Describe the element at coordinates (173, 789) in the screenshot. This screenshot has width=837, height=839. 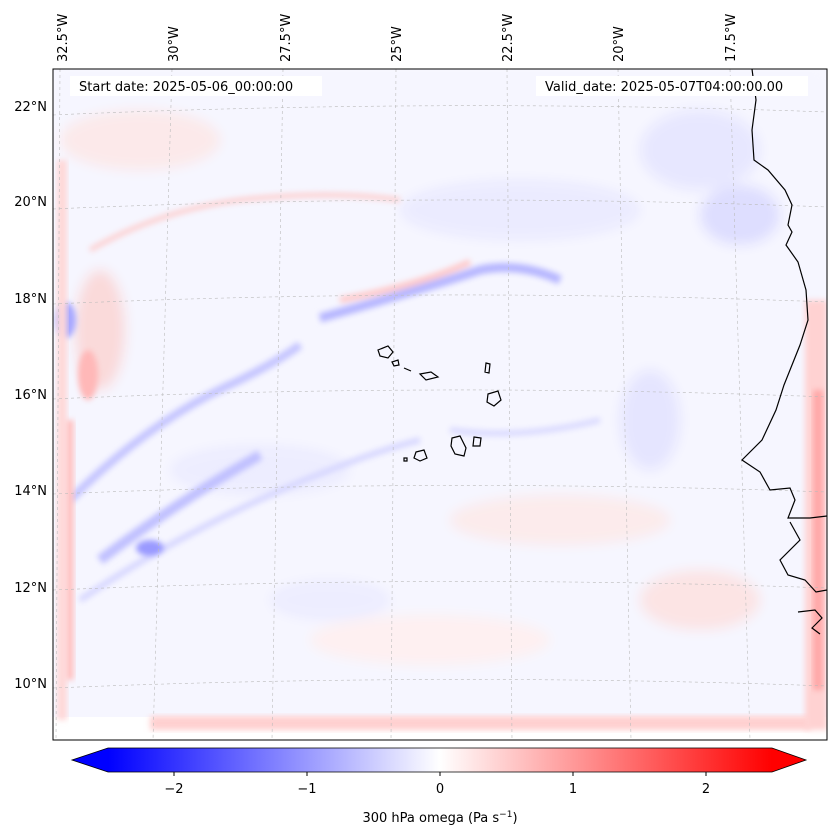
I see `colorbar-tick-label: −2` at that location.